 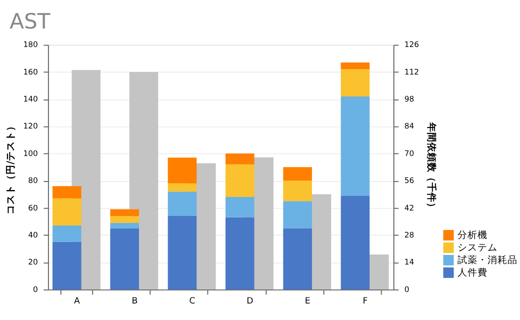 I want to click on y2-tick-label: 70, so click(x=409, y=153).